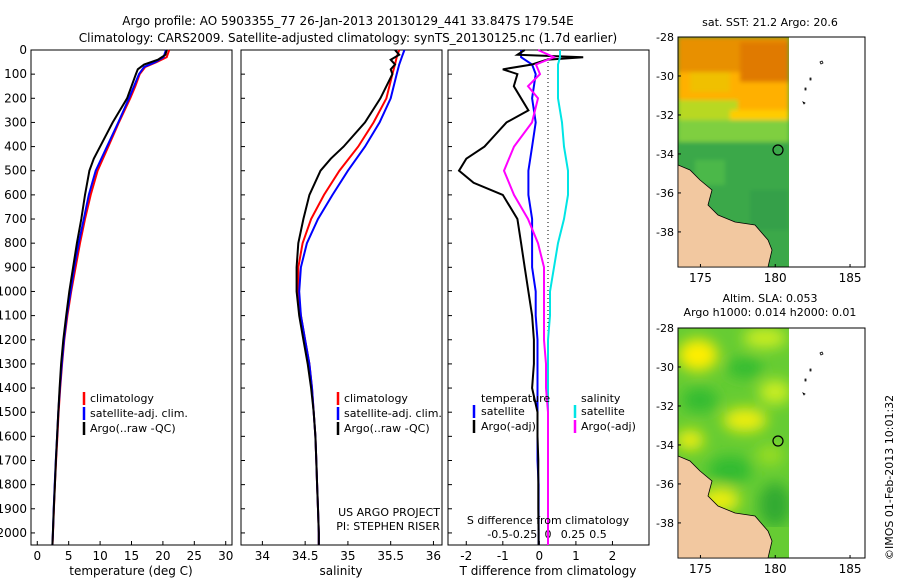 The image size is (900, 580). I want to click on series-line-salinity-argo-adj-, so click(529, 297).